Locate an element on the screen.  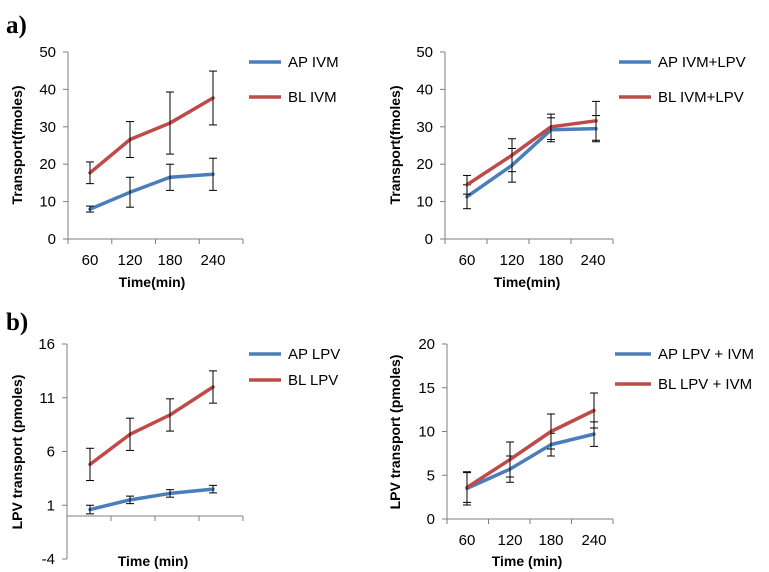
legend-label: AP LPV + IVM is located at coordinates (706, 354).